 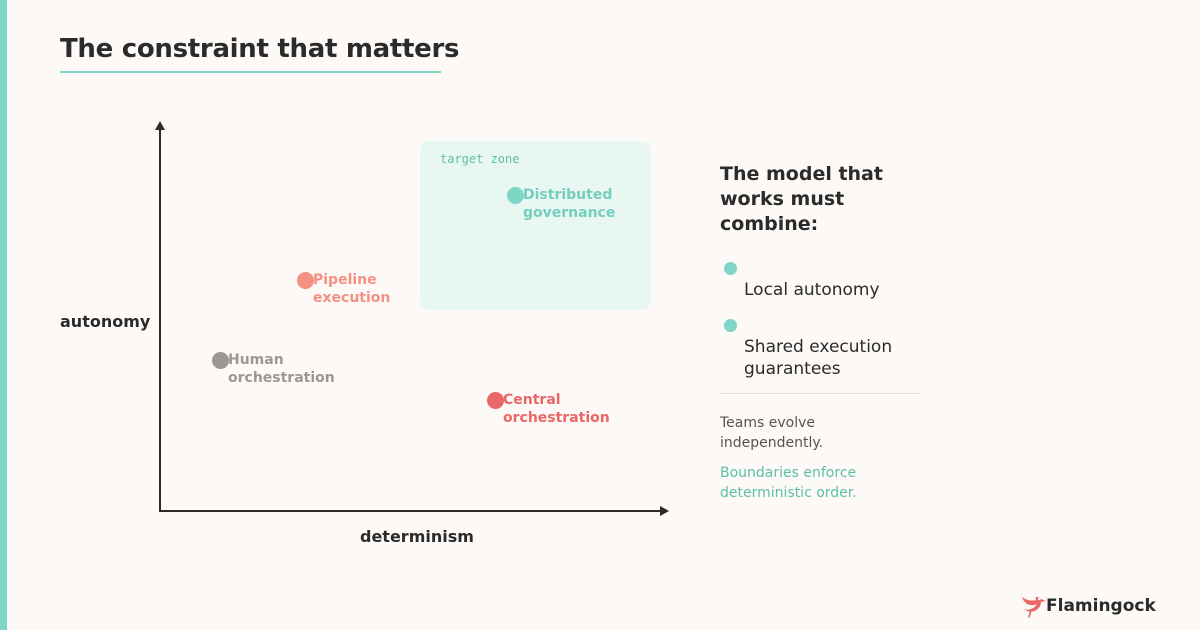 I want to click on accent-stripe, so click(x=3, y=315).